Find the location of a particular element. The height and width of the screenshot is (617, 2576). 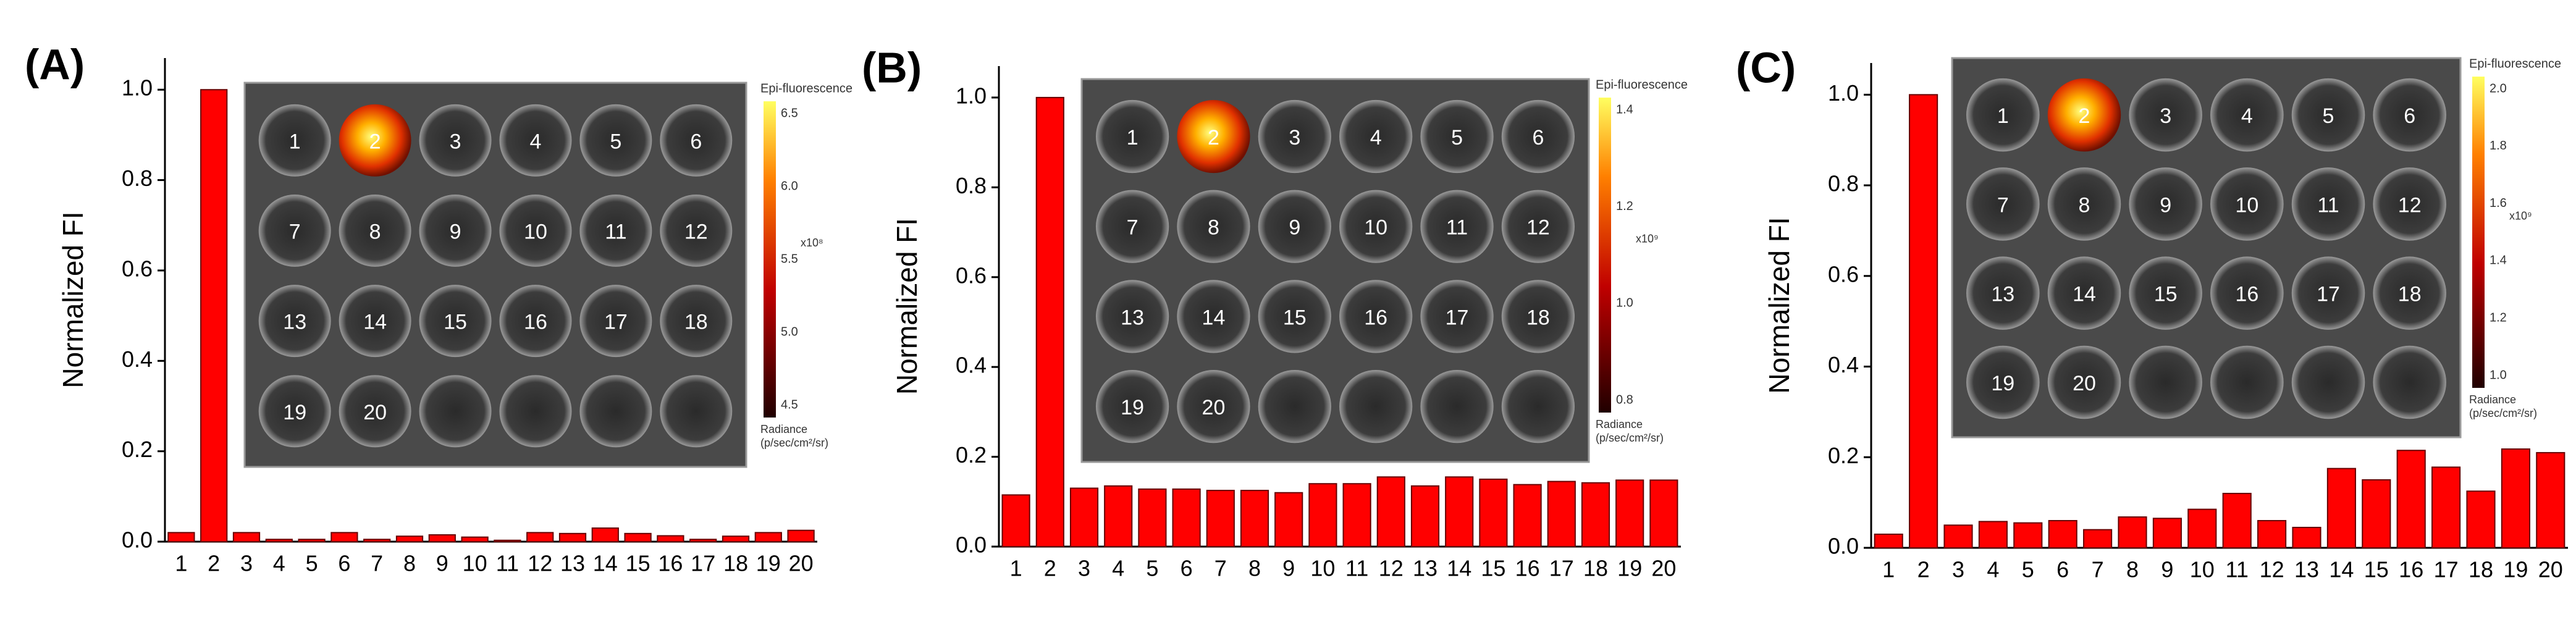

well-label: 20 is located at coordinates (375, 412).